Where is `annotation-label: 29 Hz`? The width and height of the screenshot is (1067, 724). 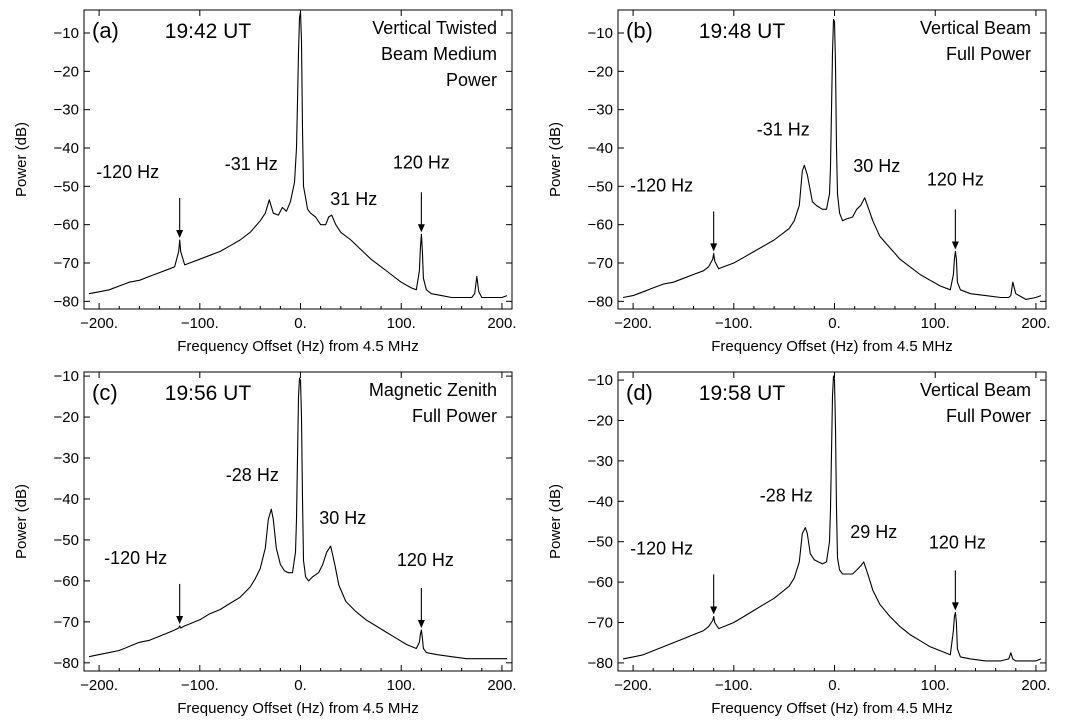 annotation-label: 29 Hz is located at coordinates (873, 532).